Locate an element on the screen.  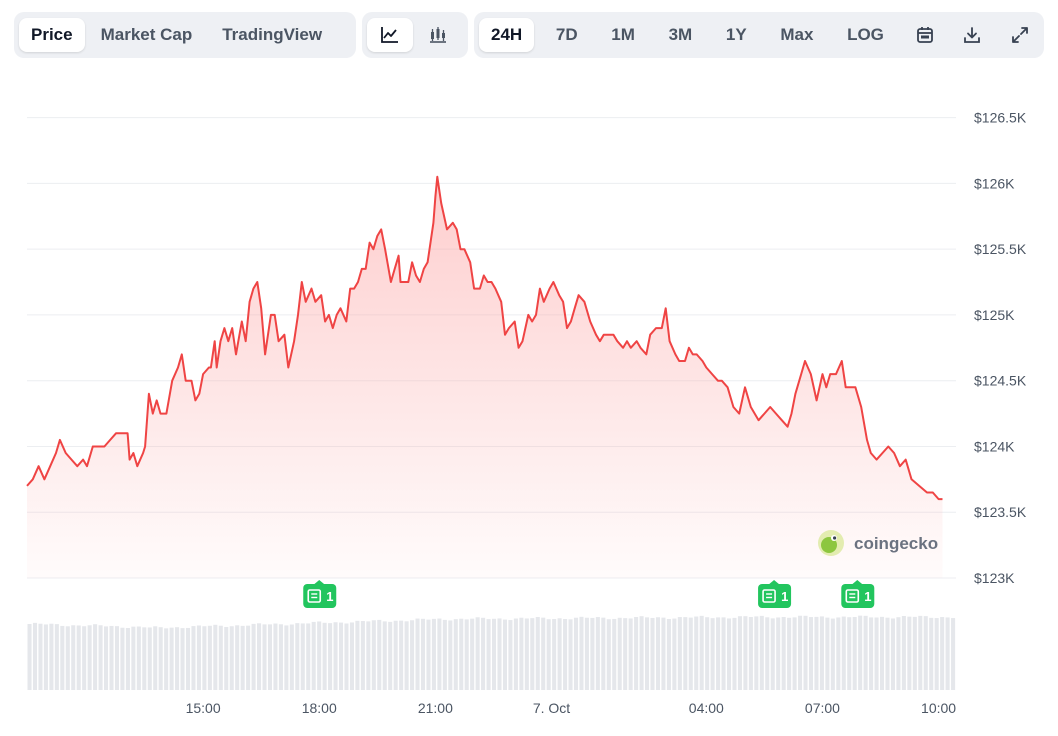
tab-tradingview: TradingView is located at coordinates (272, 34).